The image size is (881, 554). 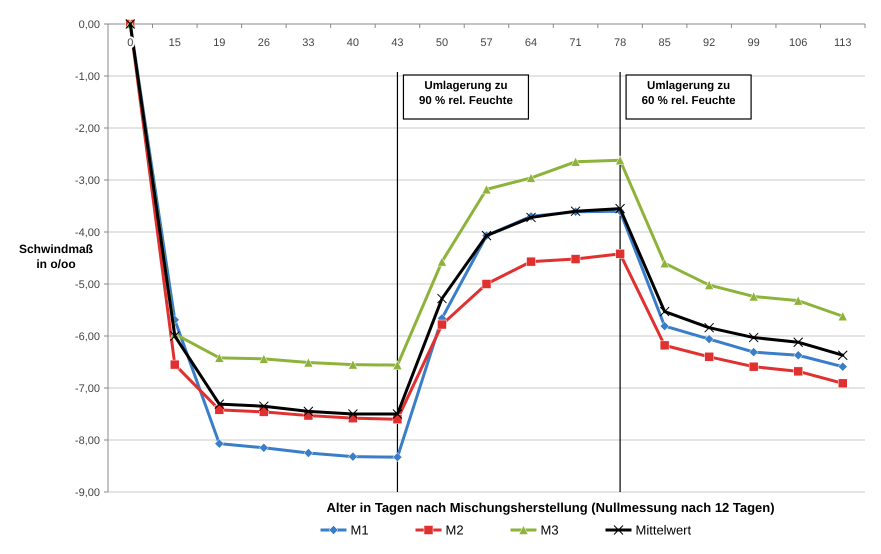 What do you see at coordinates (397, 43) in the screenshot?
I see `x-tick-label: 43` at bounding box center [397, 43].